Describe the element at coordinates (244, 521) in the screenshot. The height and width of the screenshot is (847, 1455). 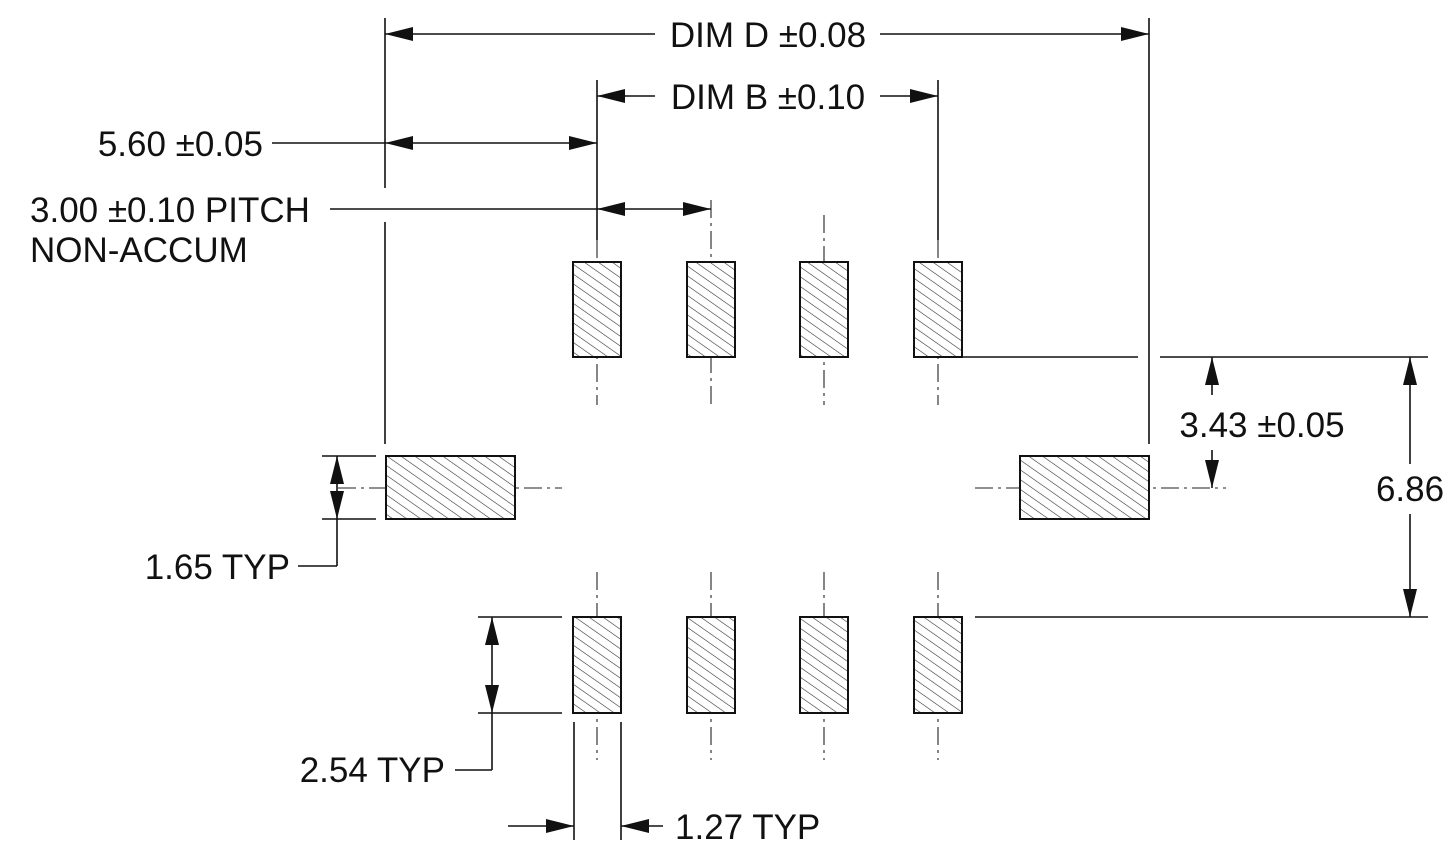
I see `side-pad-height-dimension: 1.65 TYP` at that location.